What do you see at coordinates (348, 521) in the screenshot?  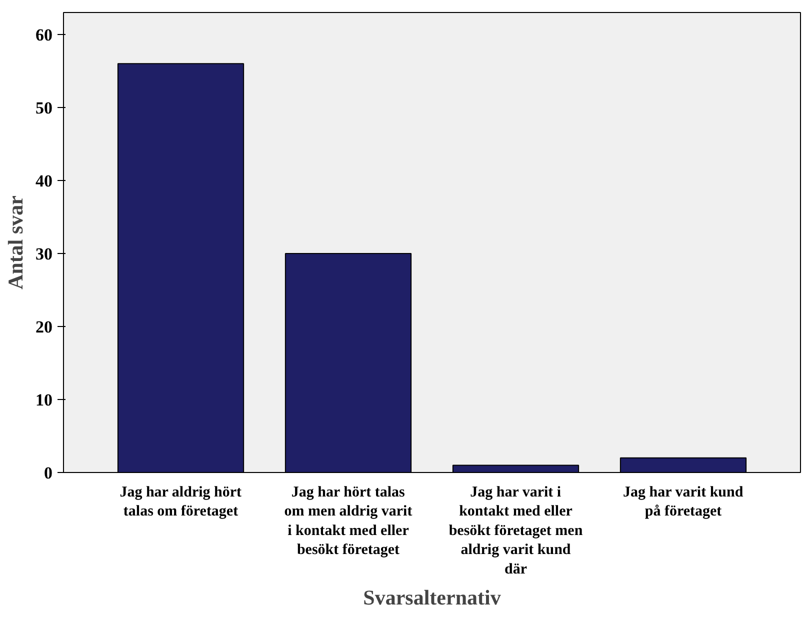 I see `x-tick-label: Jag har hört talas om men aldrig varit i kontakt med eller besökt företaget` at bounding box center [348, 521].